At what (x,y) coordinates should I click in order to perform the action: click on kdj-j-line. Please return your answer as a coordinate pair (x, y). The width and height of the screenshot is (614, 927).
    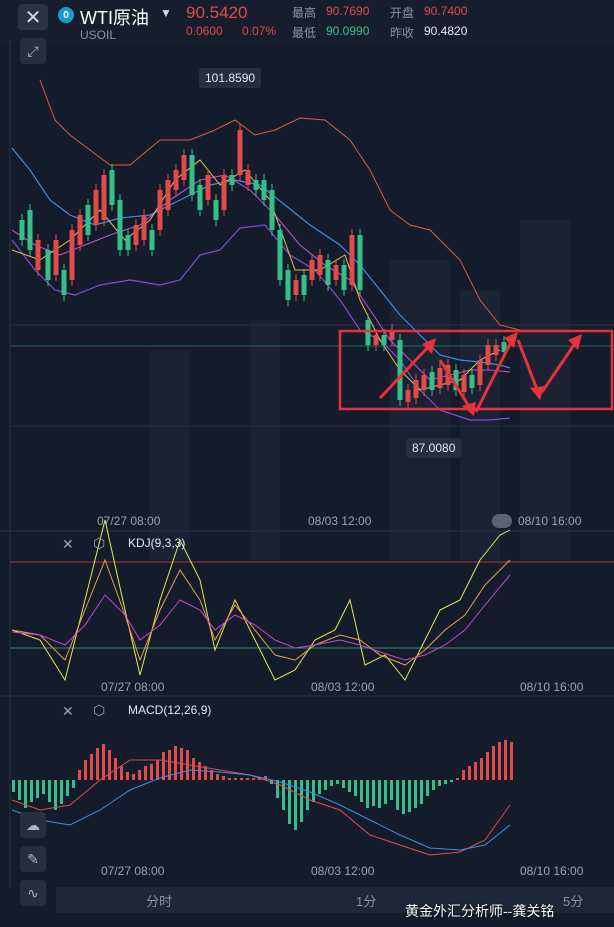
    Looking at the image, I should click on (261, 600).